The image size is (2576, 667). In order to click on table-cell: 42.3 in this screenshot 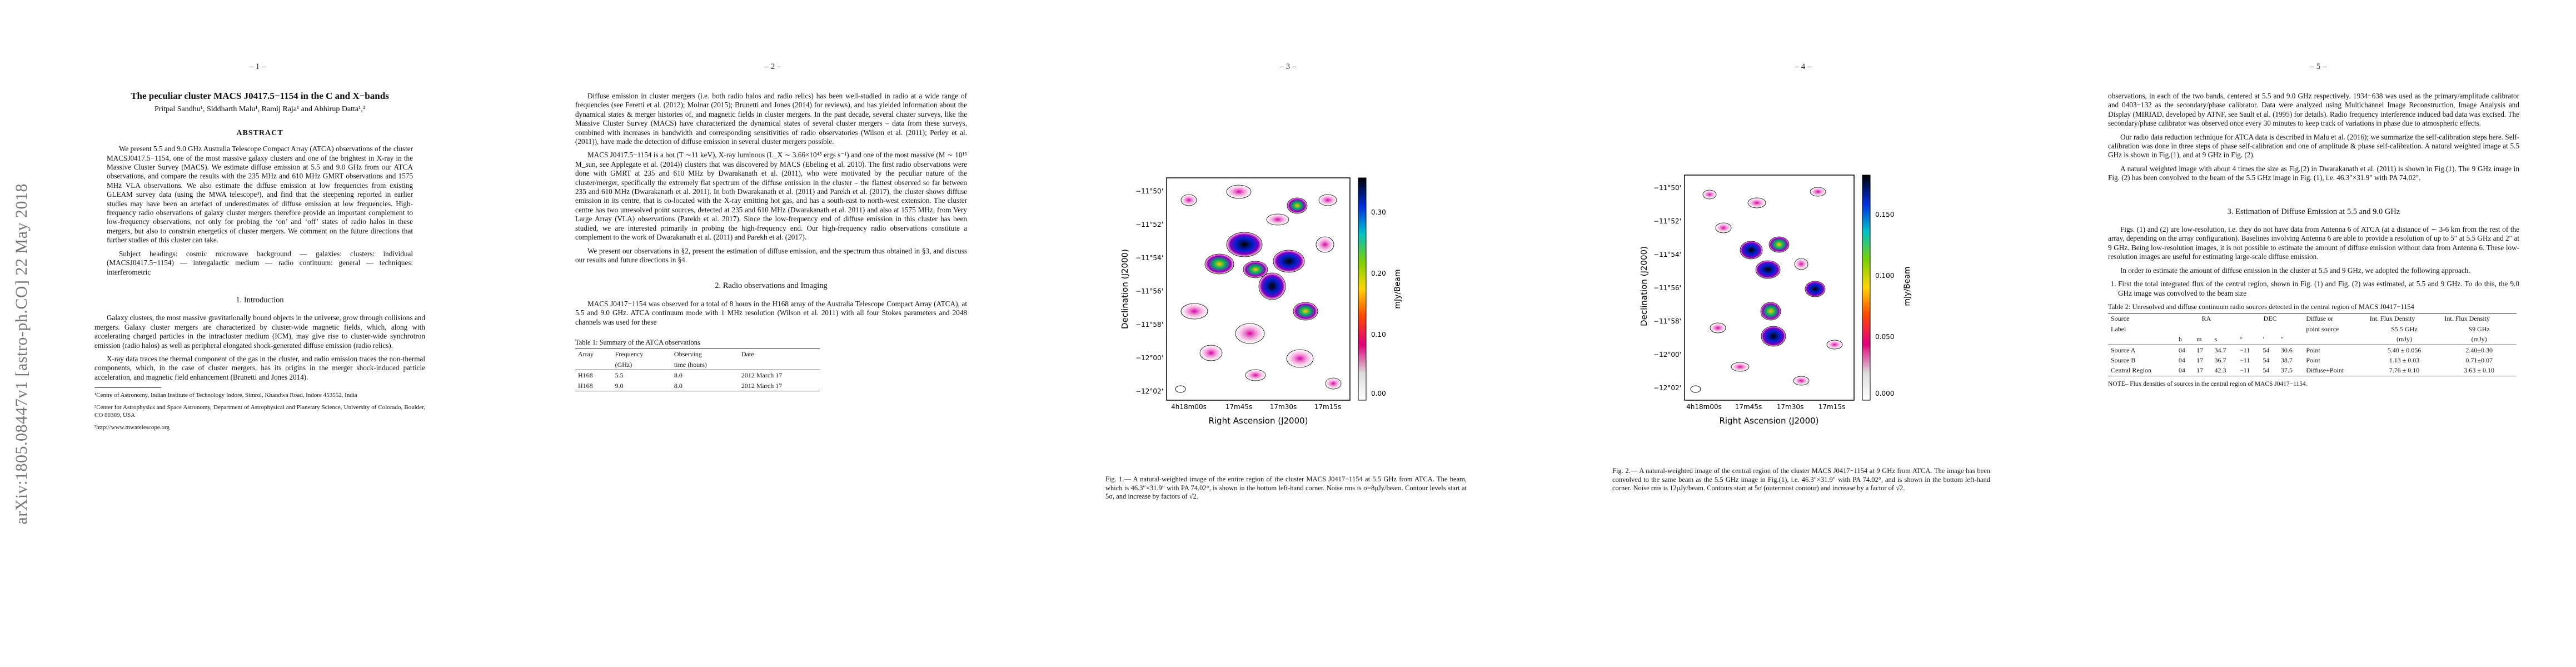, I will do `click(2224, 370)`.